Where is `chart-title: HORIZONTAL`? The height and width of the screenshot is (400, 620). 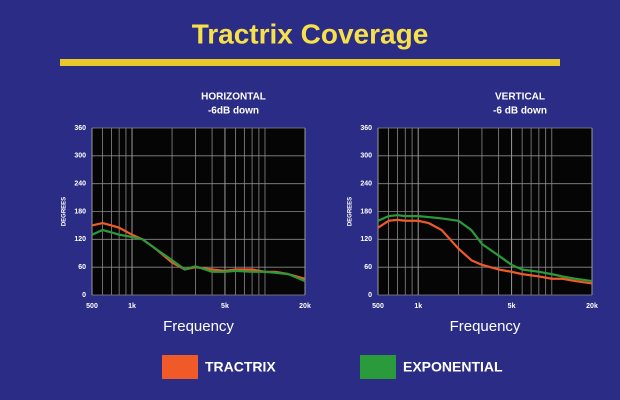
chart-title: HORIZONTAL is located at coordinates (233, 97).